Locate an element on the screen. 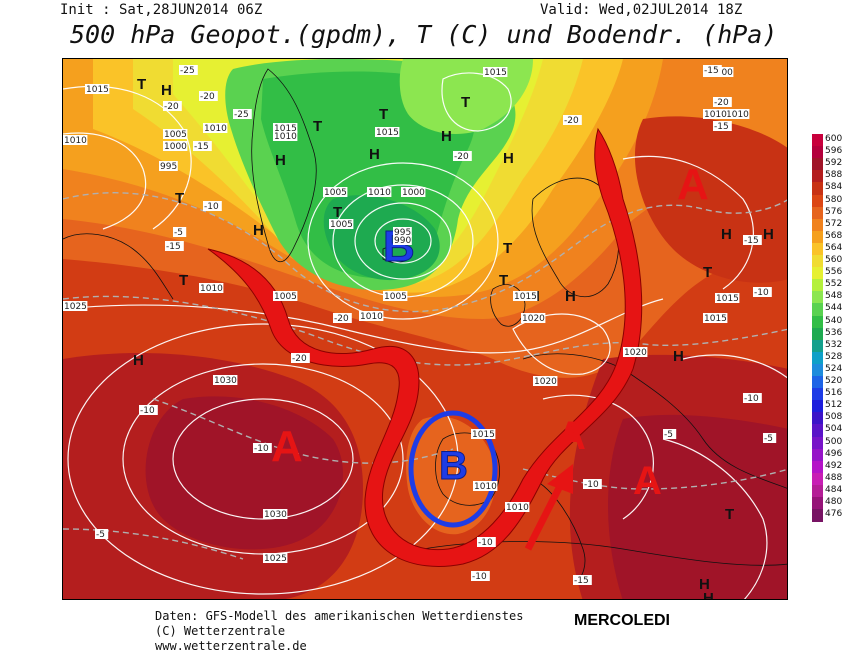  legend-label: 540 is located at coordinates (834, 320).